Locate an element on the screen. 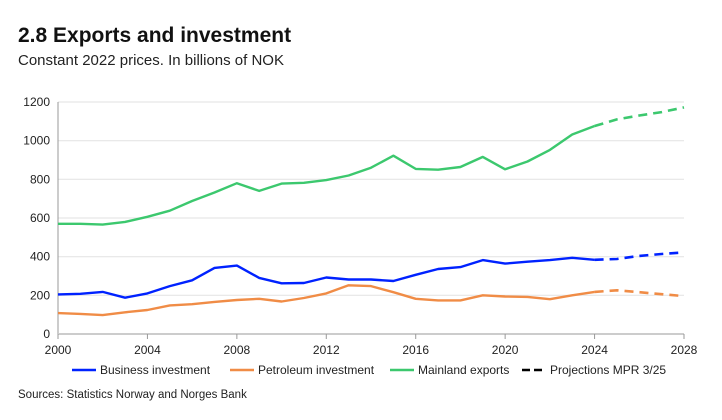 This screenshot has width=722, height=420. x-tick-label: 2008 is located at coordinates (237, 350).